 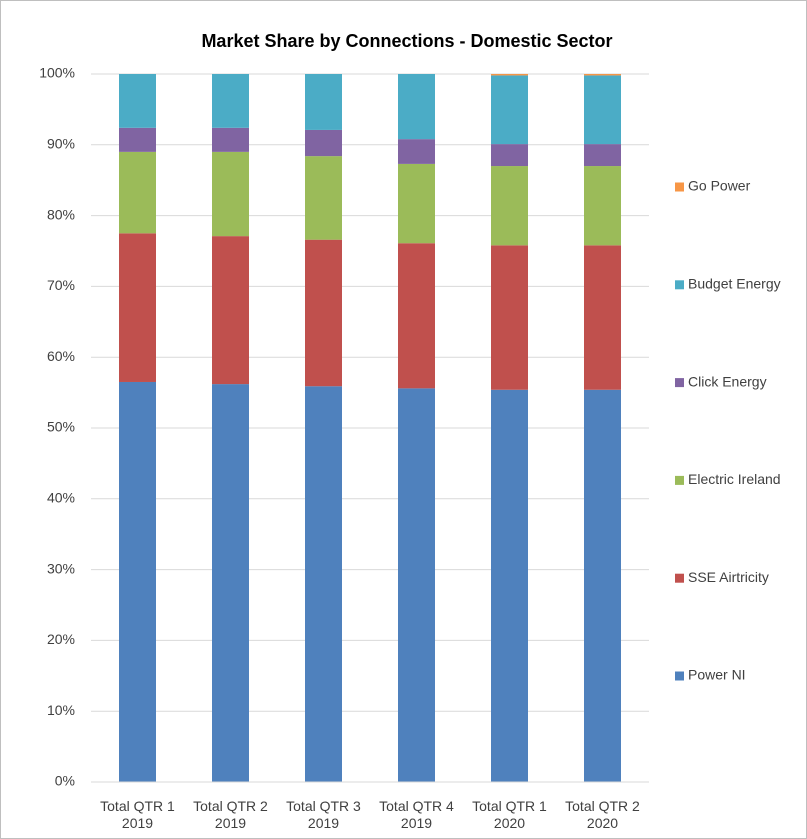 I want to click on y-tick-label: 80%, so click(x=61, y=214).